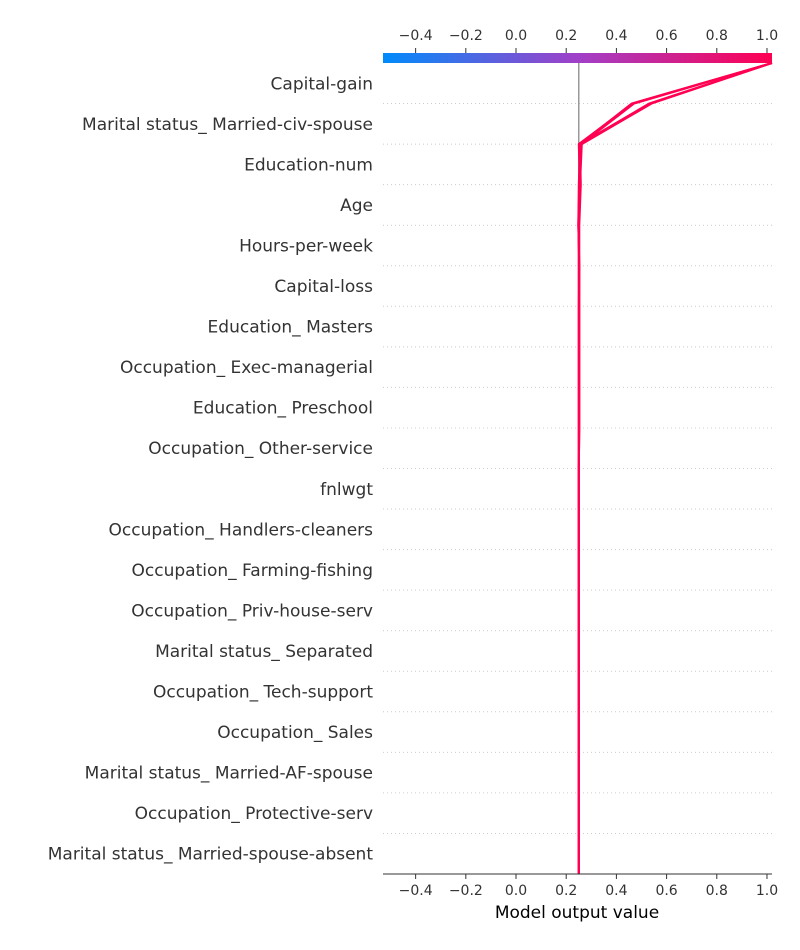 The height and width of the screenshot is (950, 800). I want to click on top-axis-ticks: −0.4 −0.2 0.0 0.2 0.4 0.6 0.8 1.0, so click(588, 40).